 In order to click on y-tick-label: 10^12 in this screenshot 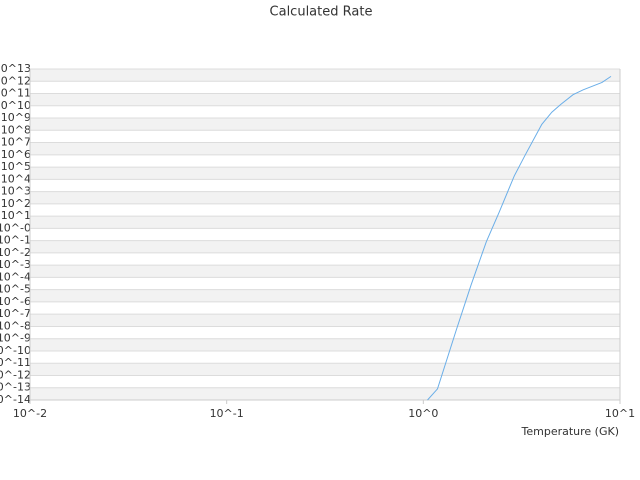, I will do `click(15, 80)`.